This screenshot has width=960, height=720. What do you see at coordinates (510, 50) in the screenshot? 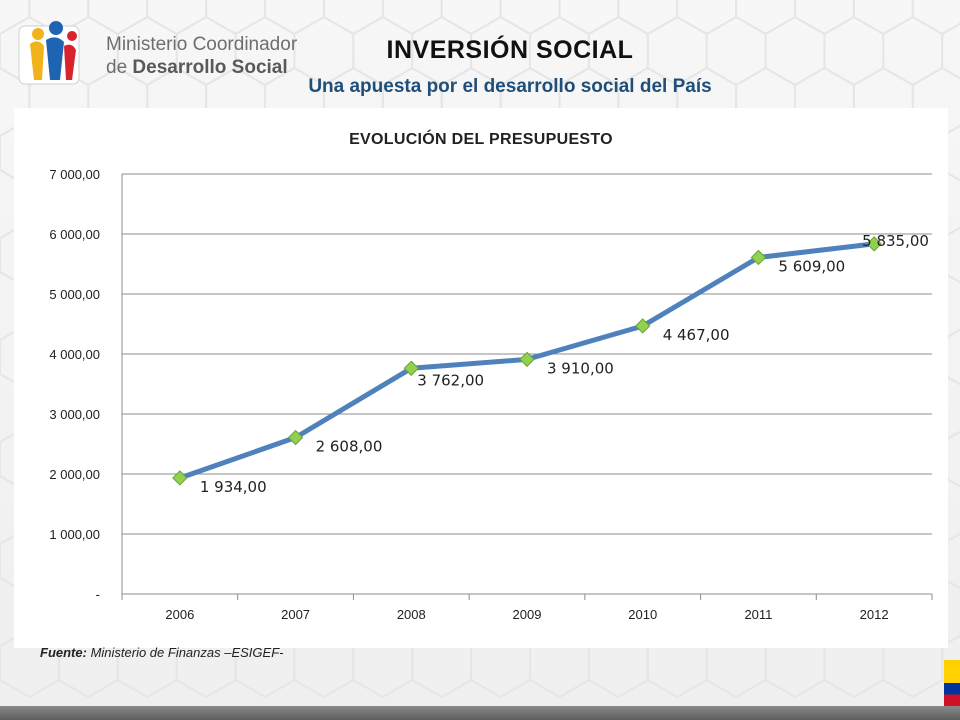
I see `page-title: INVERSIÓN SOCIAL` at bounding box center [510, 50].